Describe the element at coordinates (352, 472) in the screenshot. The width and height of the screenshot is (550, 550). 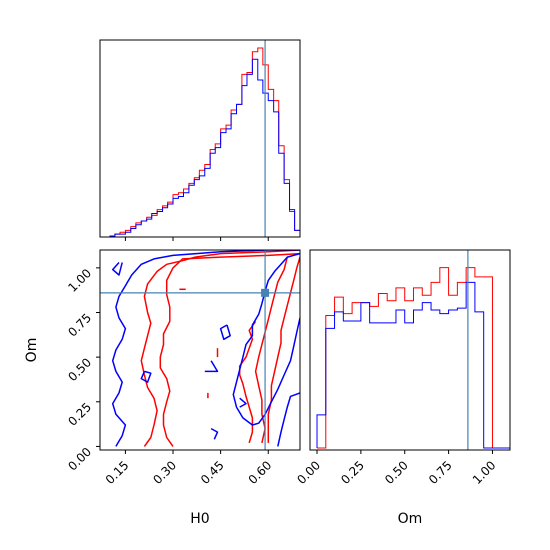
I see `om-xtick-label-1: 0.25` at that location.